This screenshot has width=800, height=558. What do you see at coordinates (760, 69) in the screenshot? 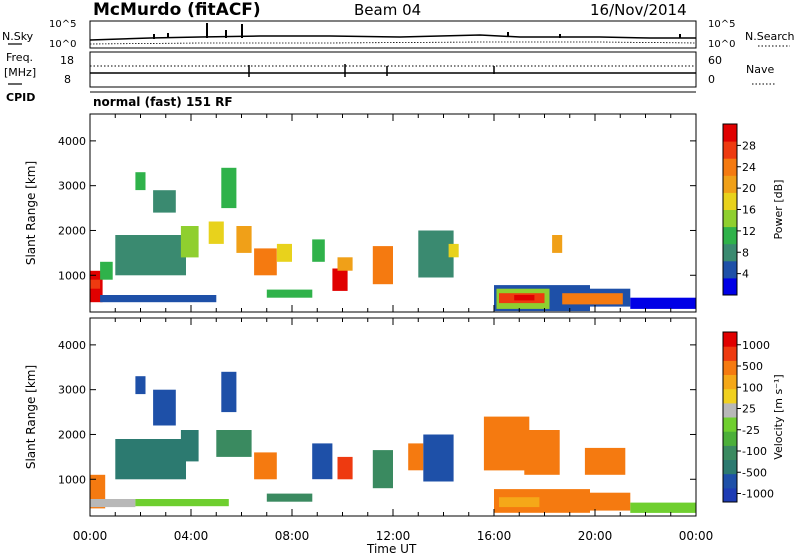
I see `nave-label: Nave` at bounding box center [760, 69].